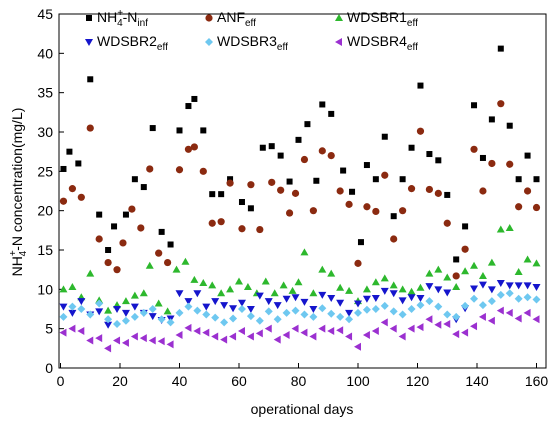 The height and width of the screenshot is (424, 550). What do you see at coordinates (376, 43) in the screenshot?
I see `legend-item: WDSBR4eff` at bounding box center [376, 43].